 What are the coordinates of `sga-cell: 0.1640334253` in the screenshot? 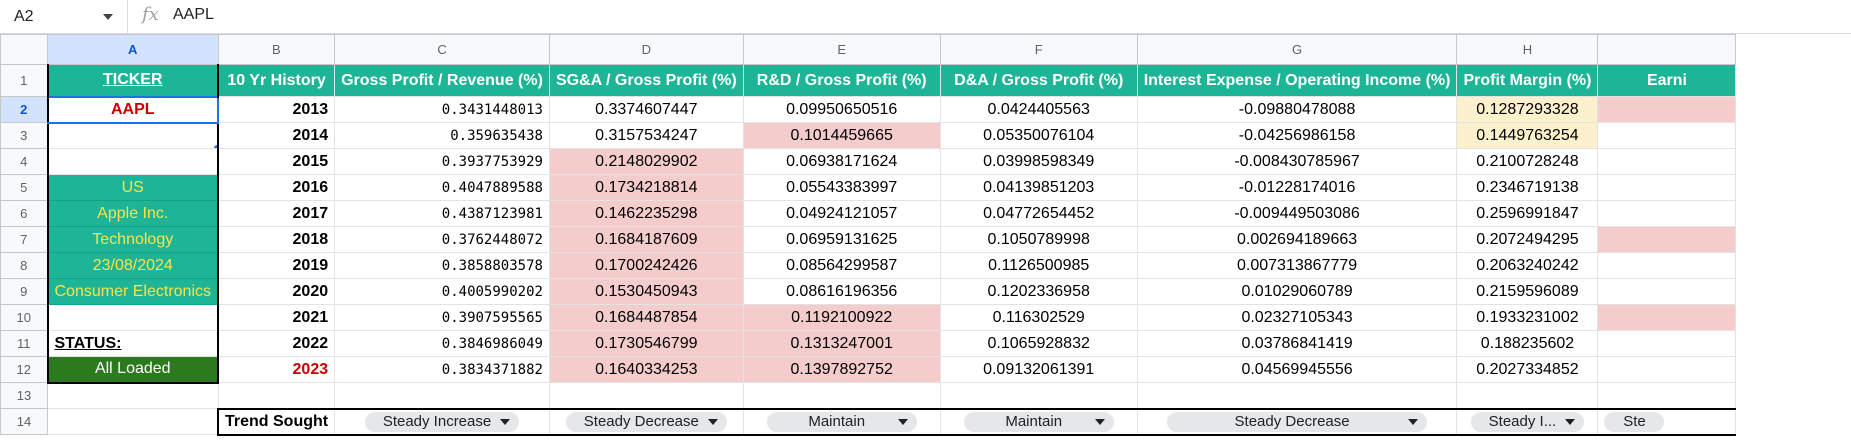 It's located at (646, 369).